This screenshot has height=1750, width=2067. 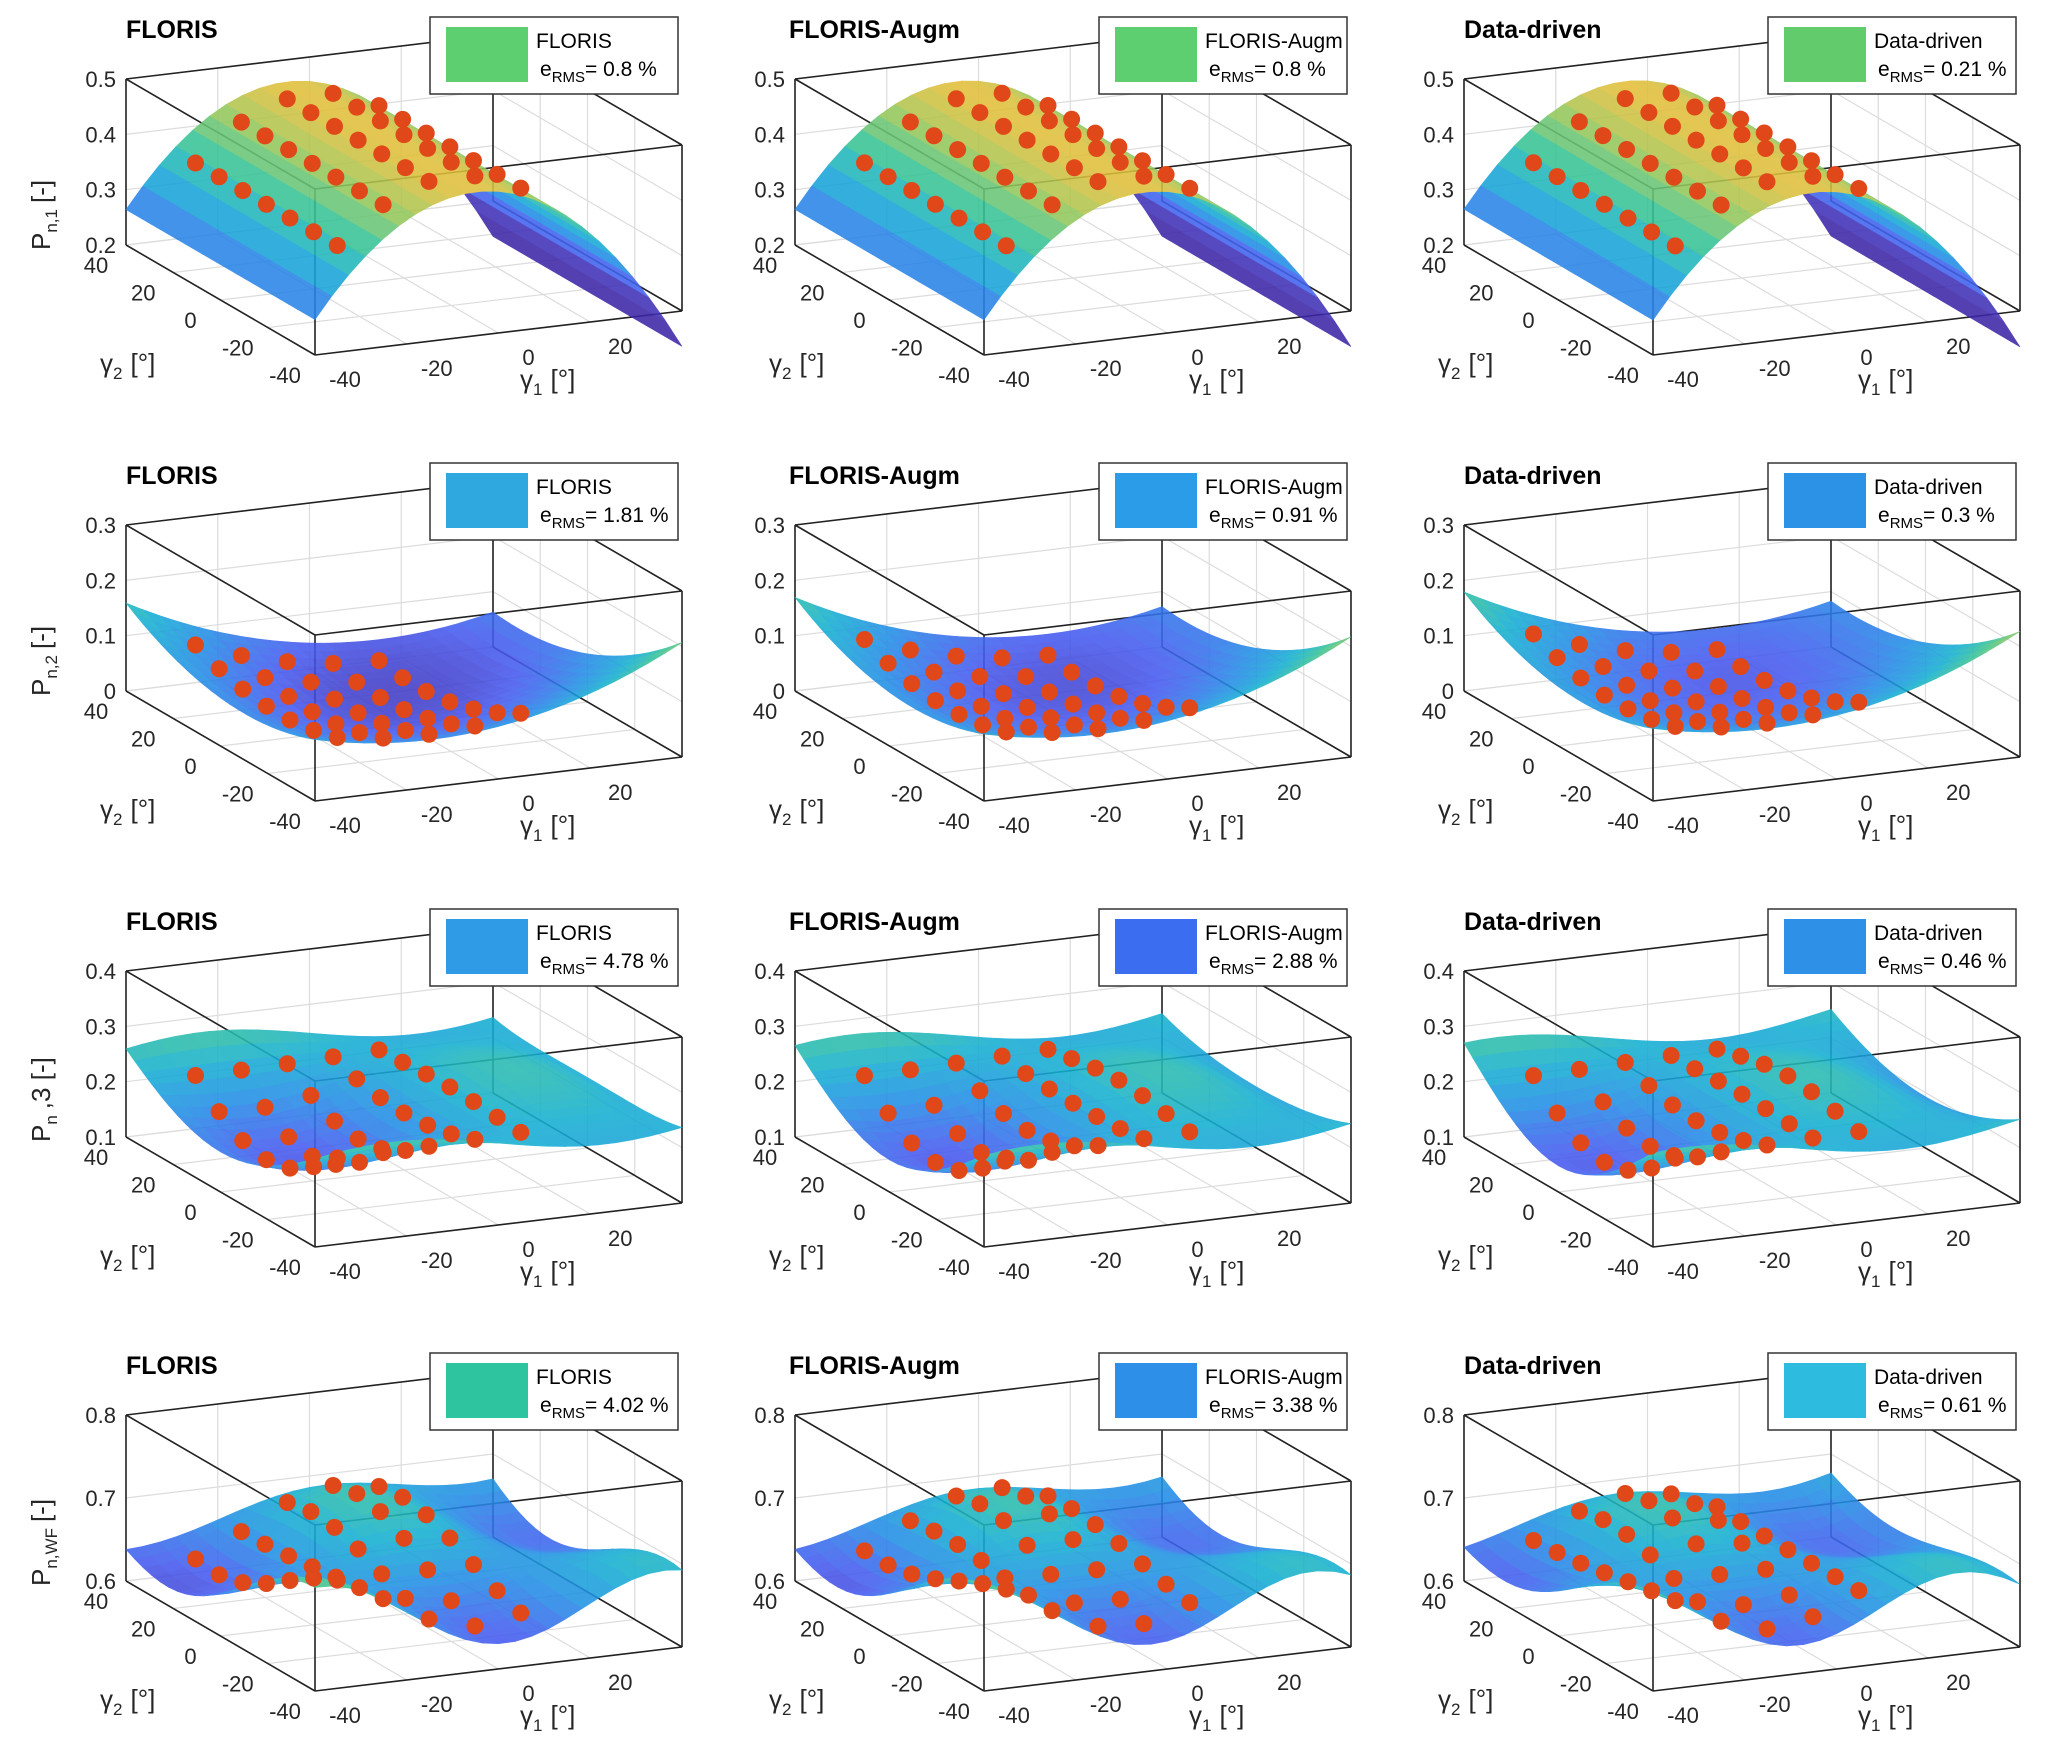 What do you see at coordinates (142, 363) in the screenshot?
I see `label-unit: [°]` at bounding box center [142, 363].